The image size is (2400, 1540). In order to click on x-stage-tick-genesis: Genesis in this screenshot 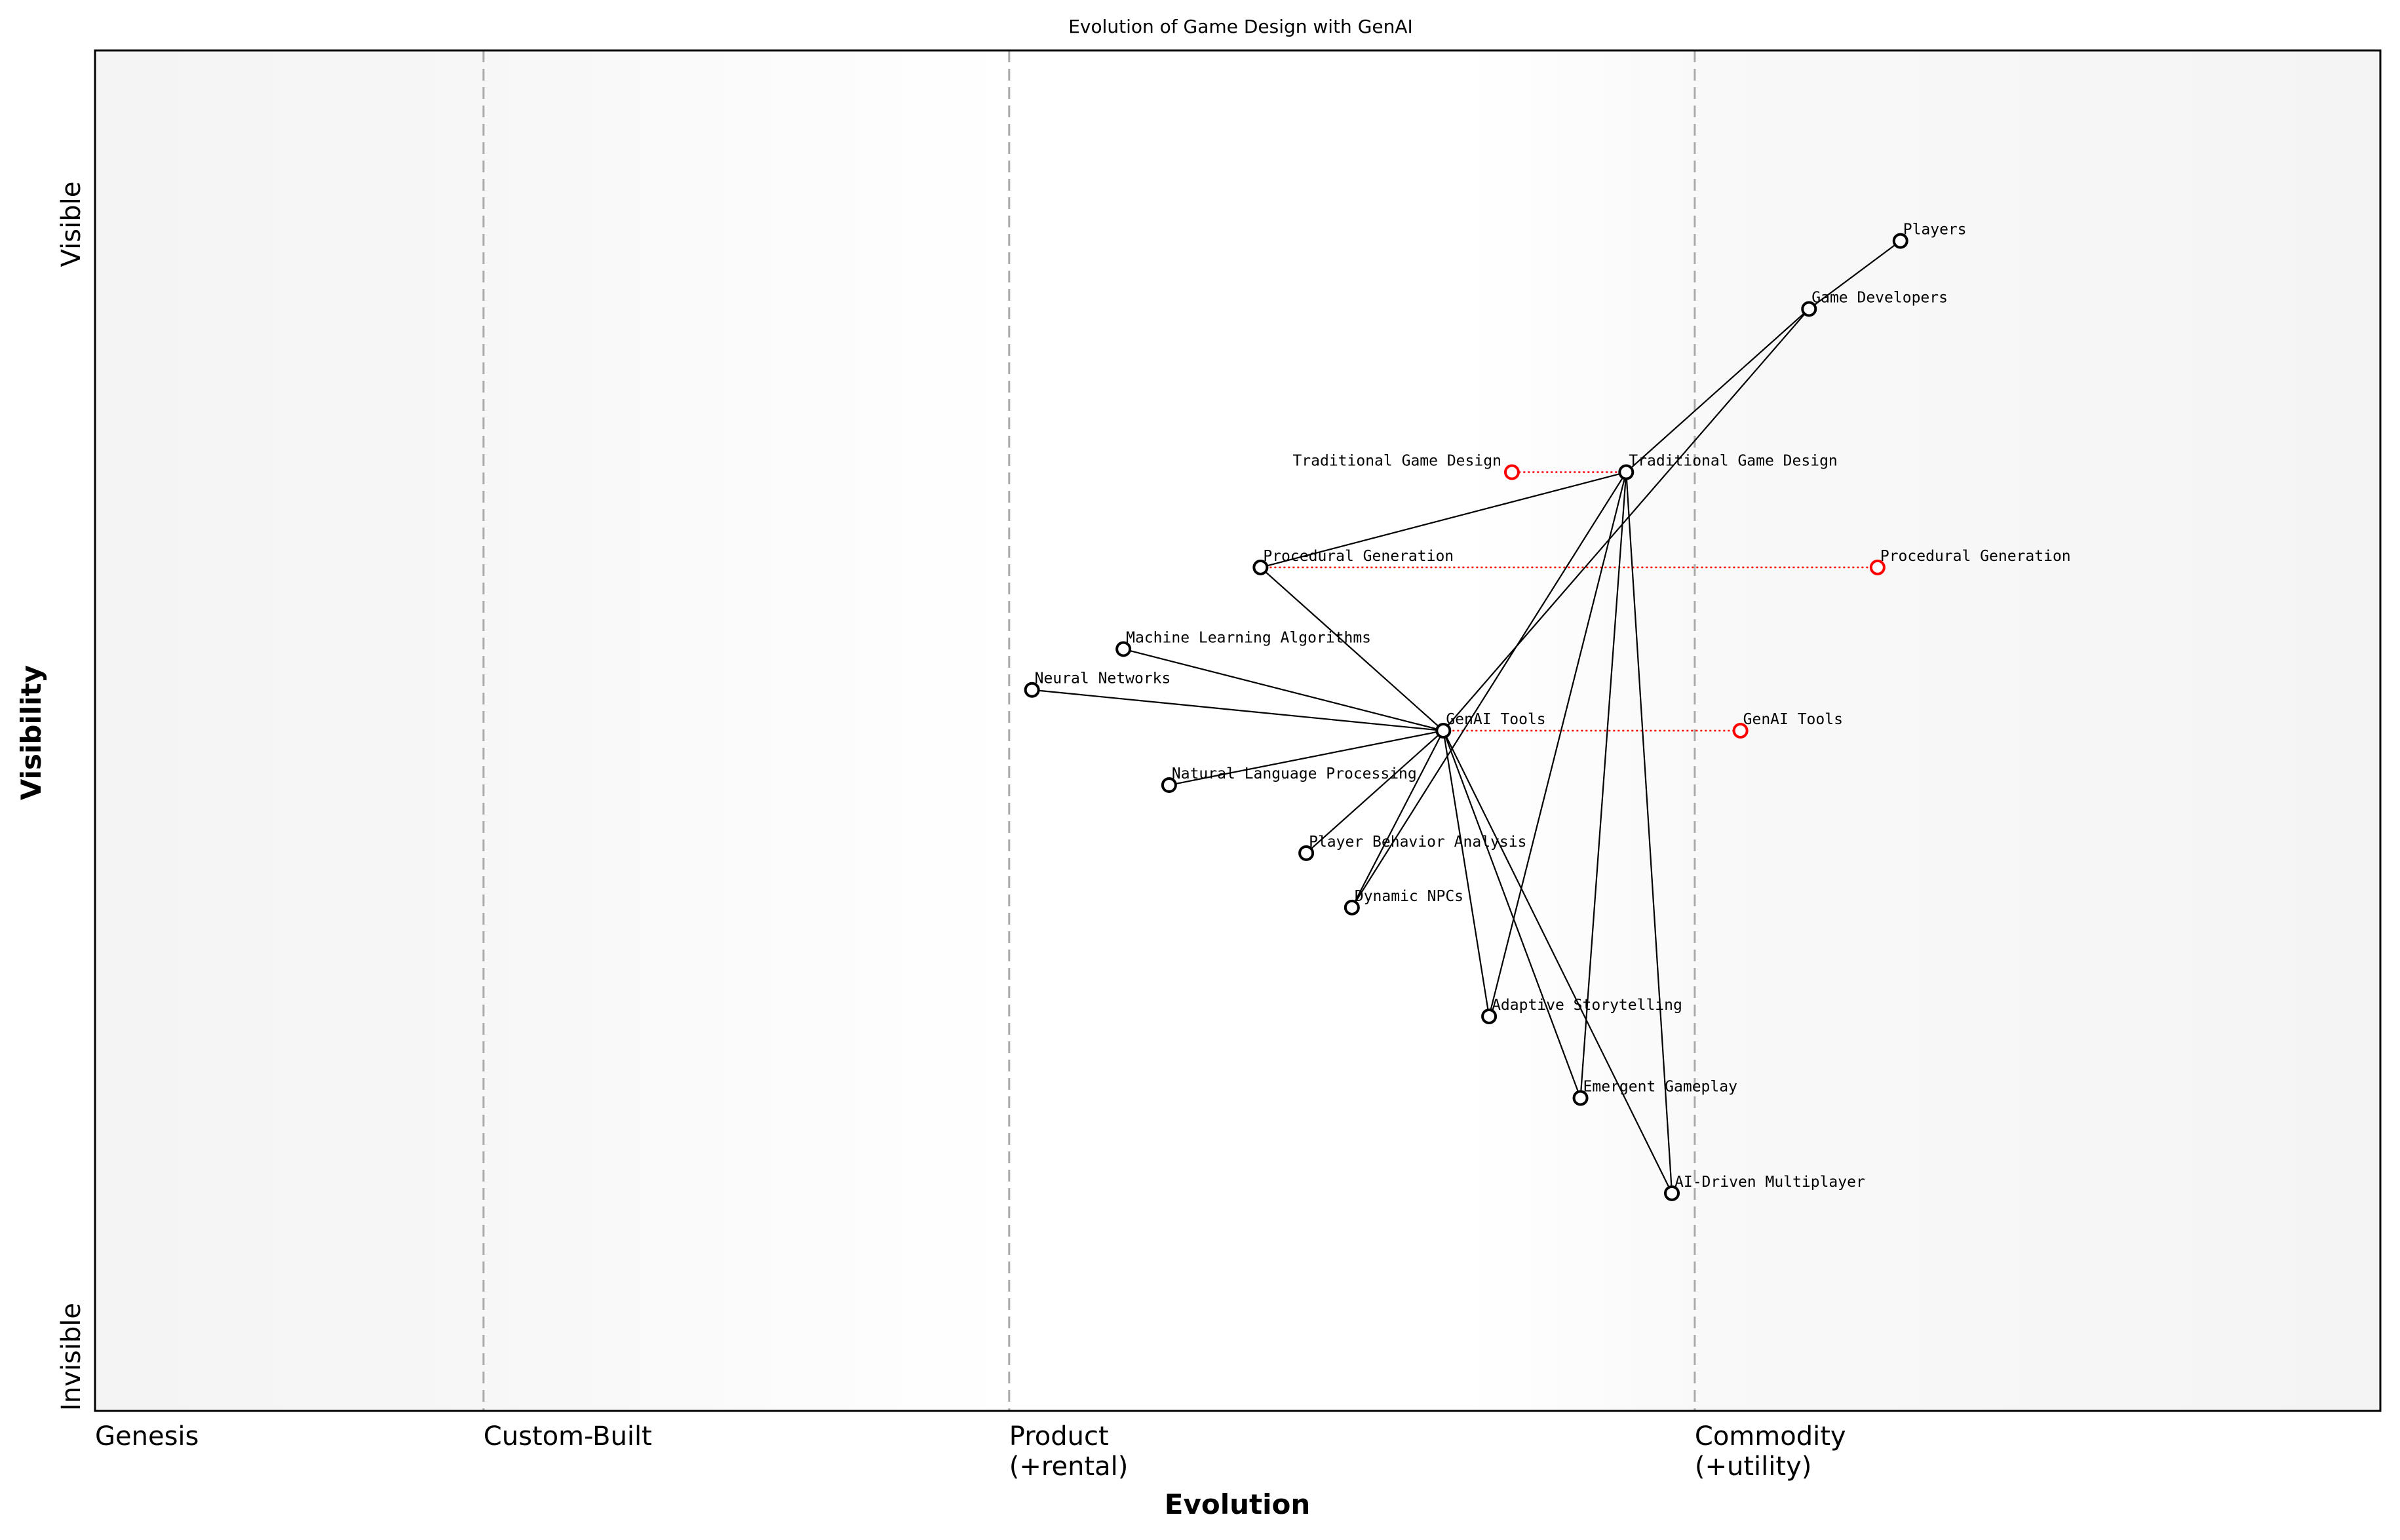, I will do `click(147, 1436)`.